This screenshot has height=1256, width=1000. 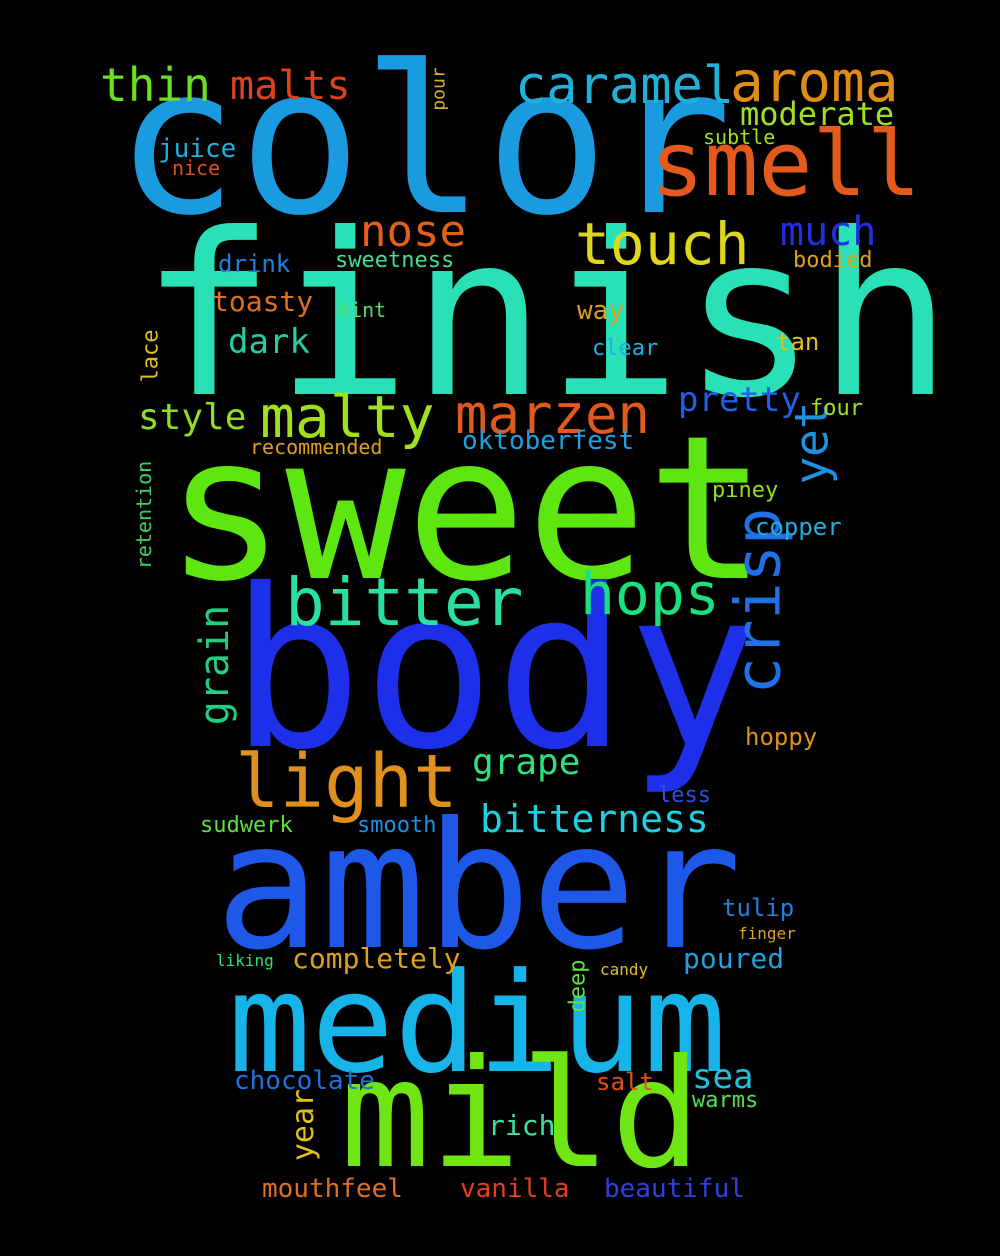 I want to click on cloud-word: finger, so click(x=767, y=933).